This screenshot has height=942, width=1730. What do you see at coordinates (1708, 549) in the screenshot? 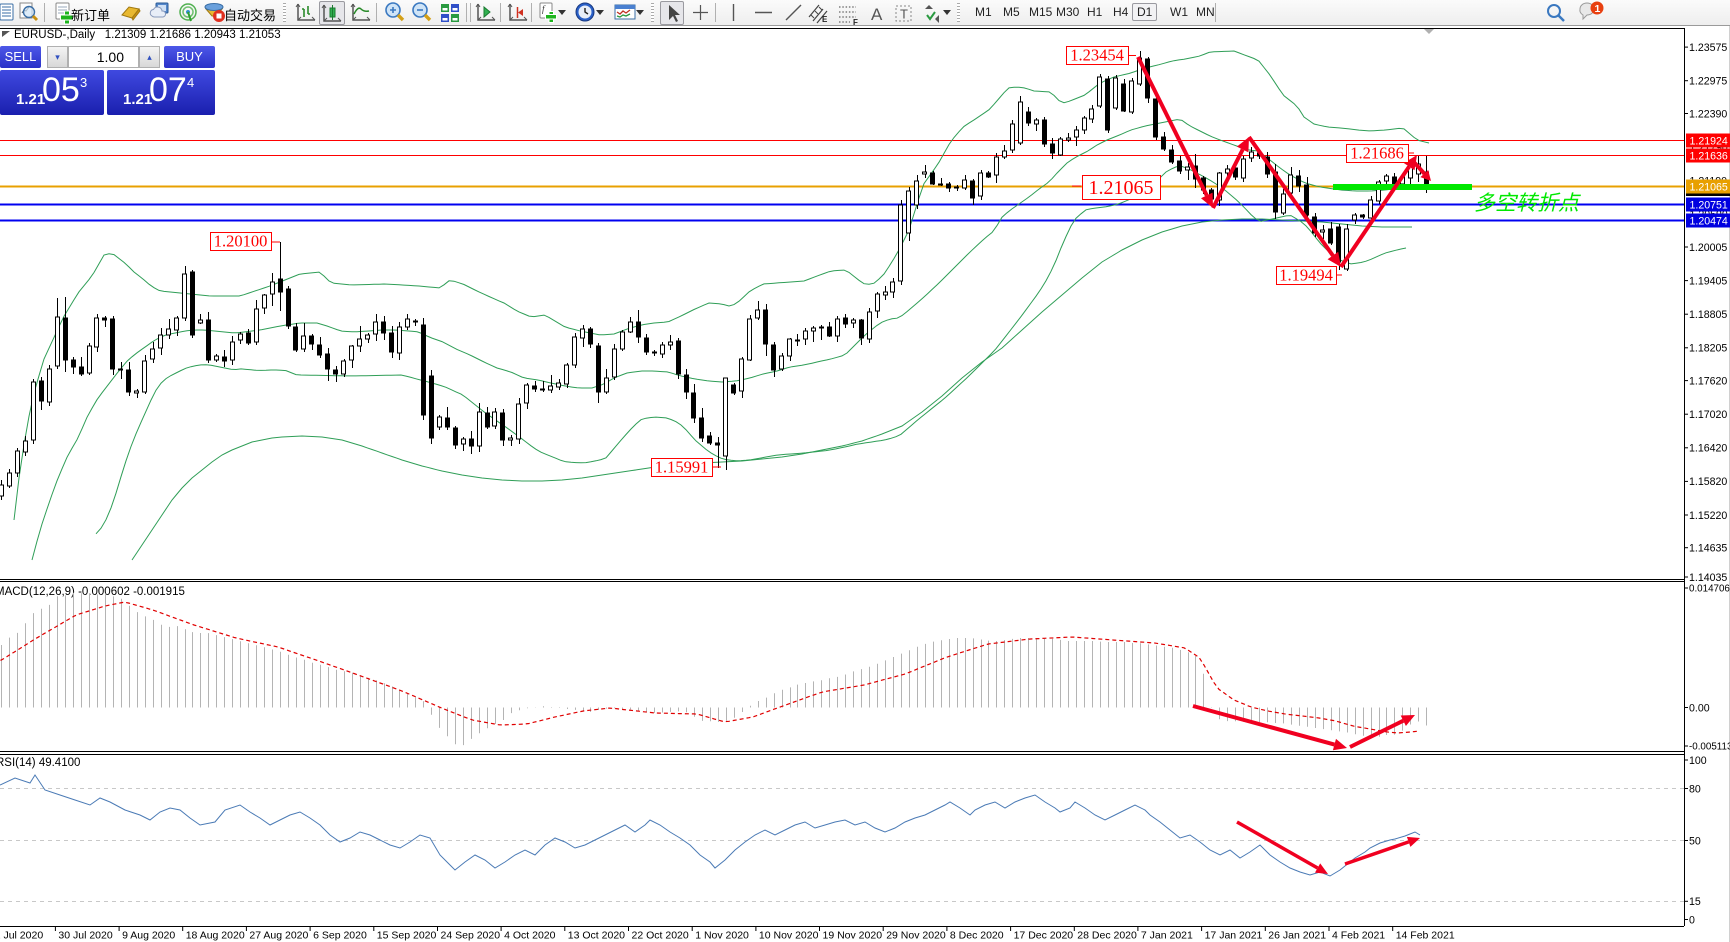
I see `svg-text: 1.14635` at bounding box center [1708, 549].